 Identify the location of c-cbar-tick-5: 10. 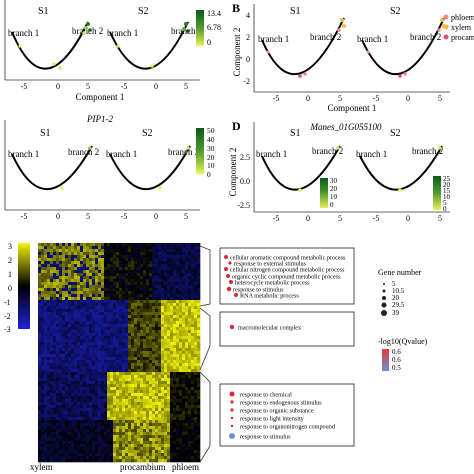
(211, 165).